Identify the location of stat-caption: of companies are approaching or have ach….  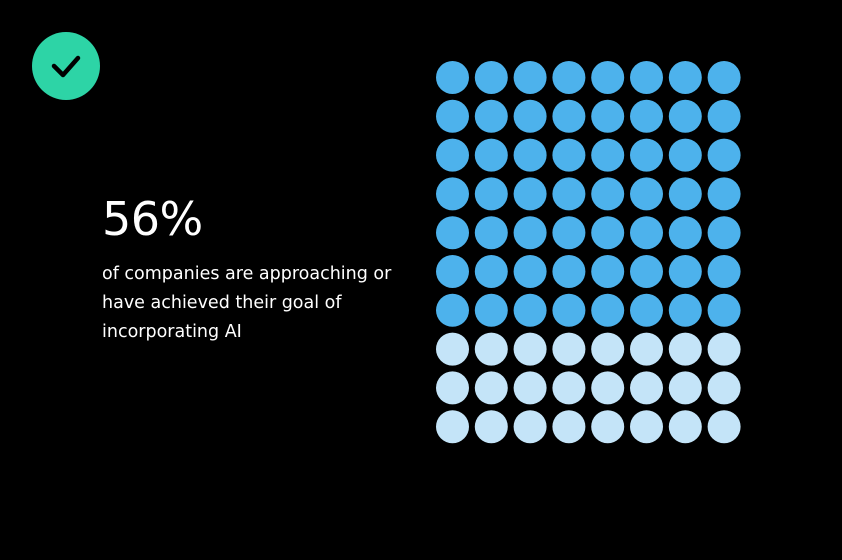
(247, 303).